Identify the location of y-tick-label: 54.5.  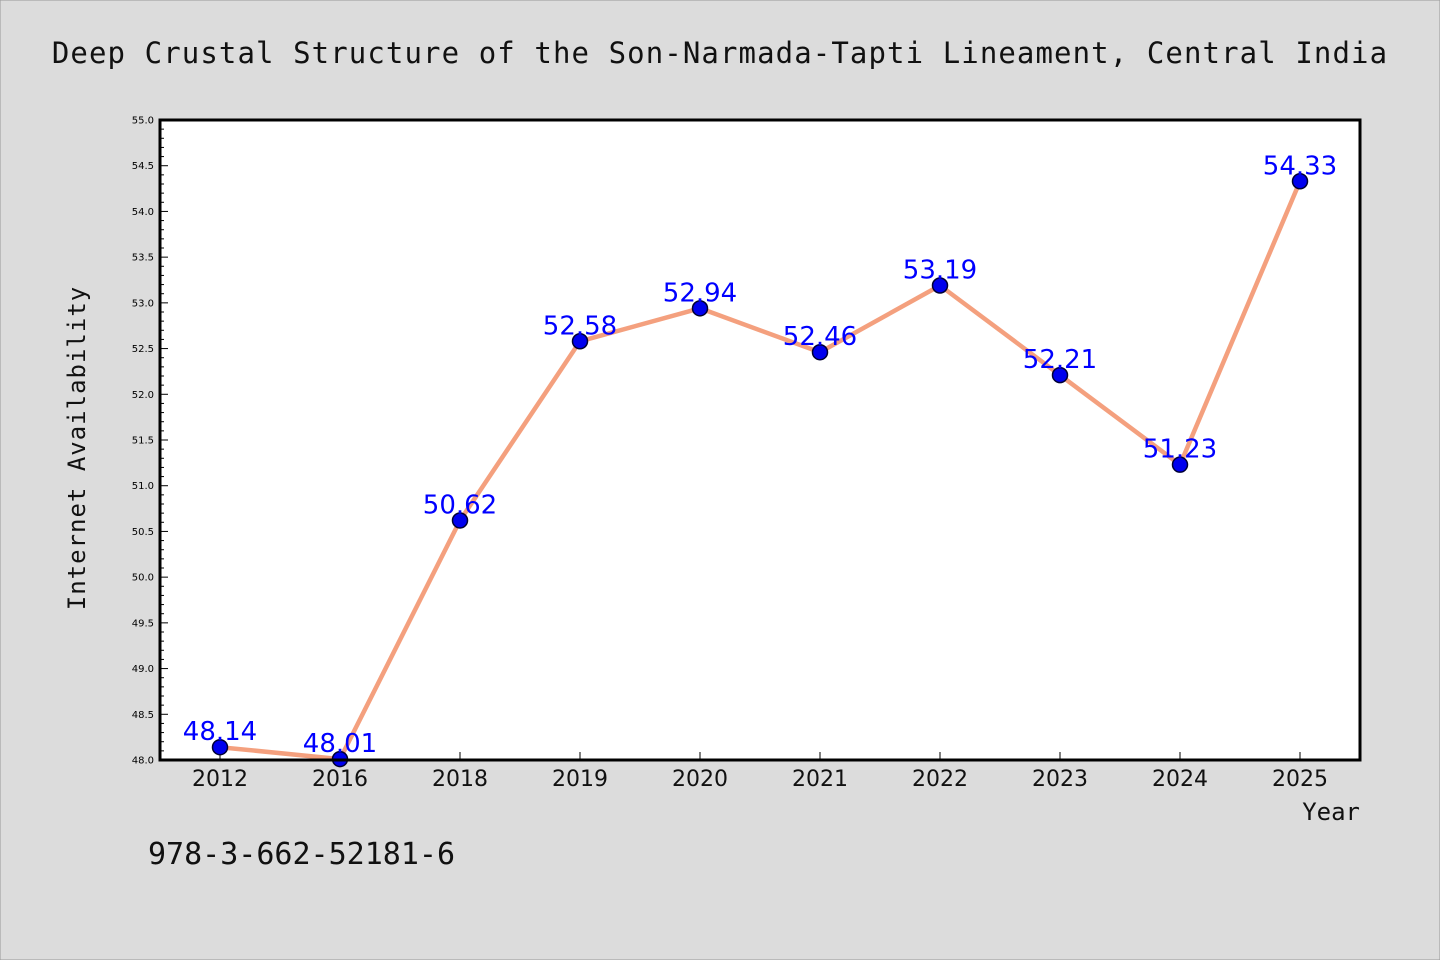
(143, 166).